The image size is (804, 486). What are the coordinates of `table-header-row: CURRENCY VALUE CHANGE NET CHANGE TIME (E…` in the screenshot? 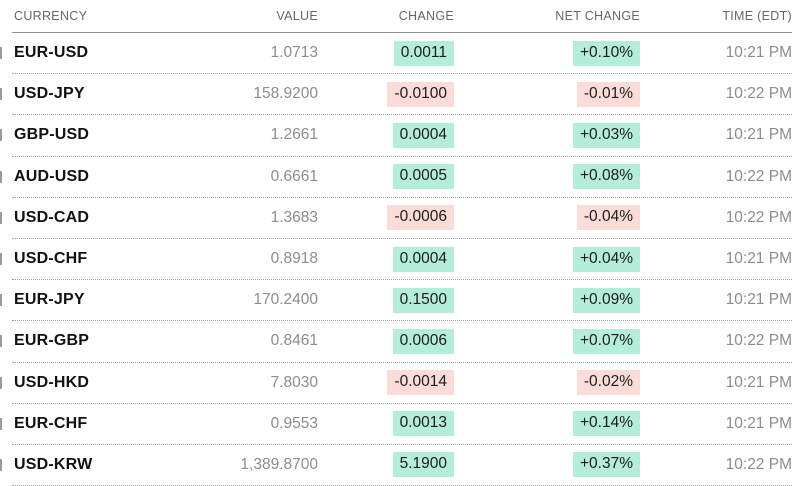 It's located at (402, 16).